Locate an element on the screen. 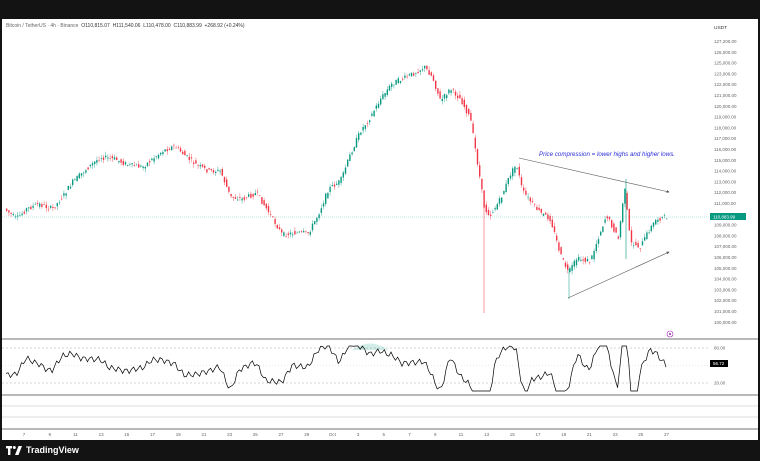 This screenshot has width=760, height=461. time-tick-label: 3 is located at coordinates (358, 434).